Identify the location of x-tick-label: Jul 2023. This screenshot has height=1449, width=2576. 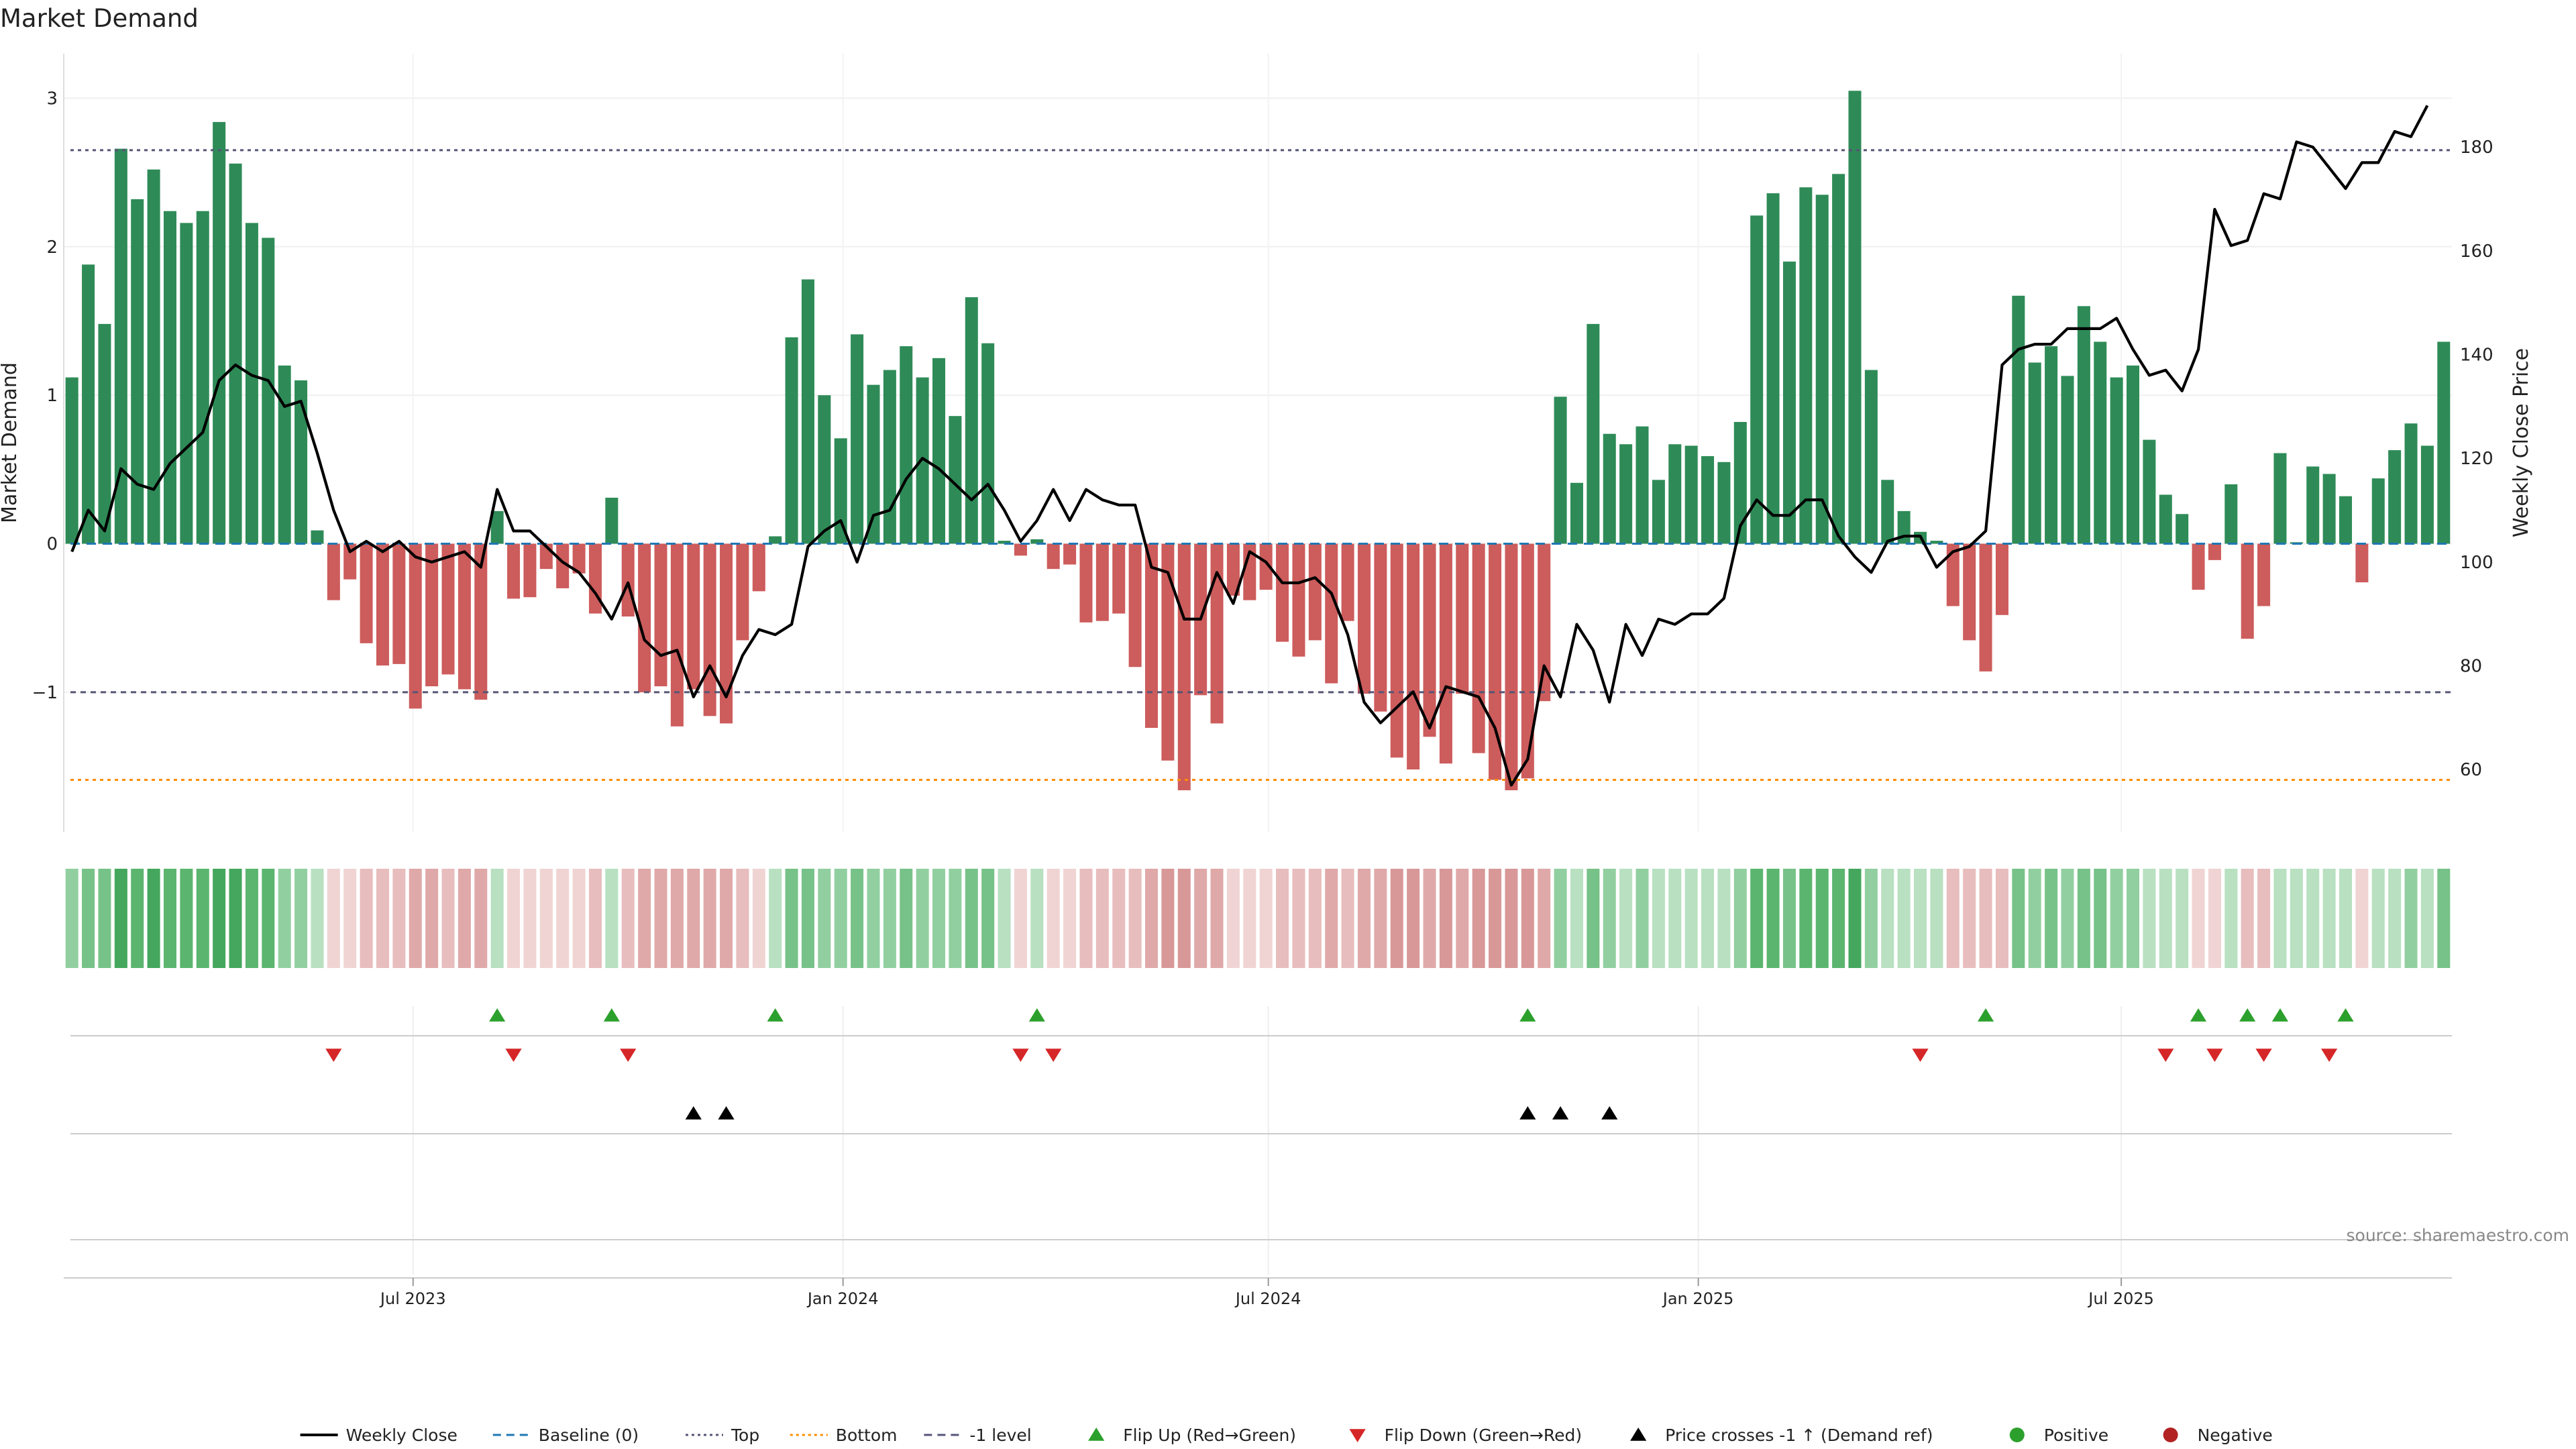
(412, 1298).